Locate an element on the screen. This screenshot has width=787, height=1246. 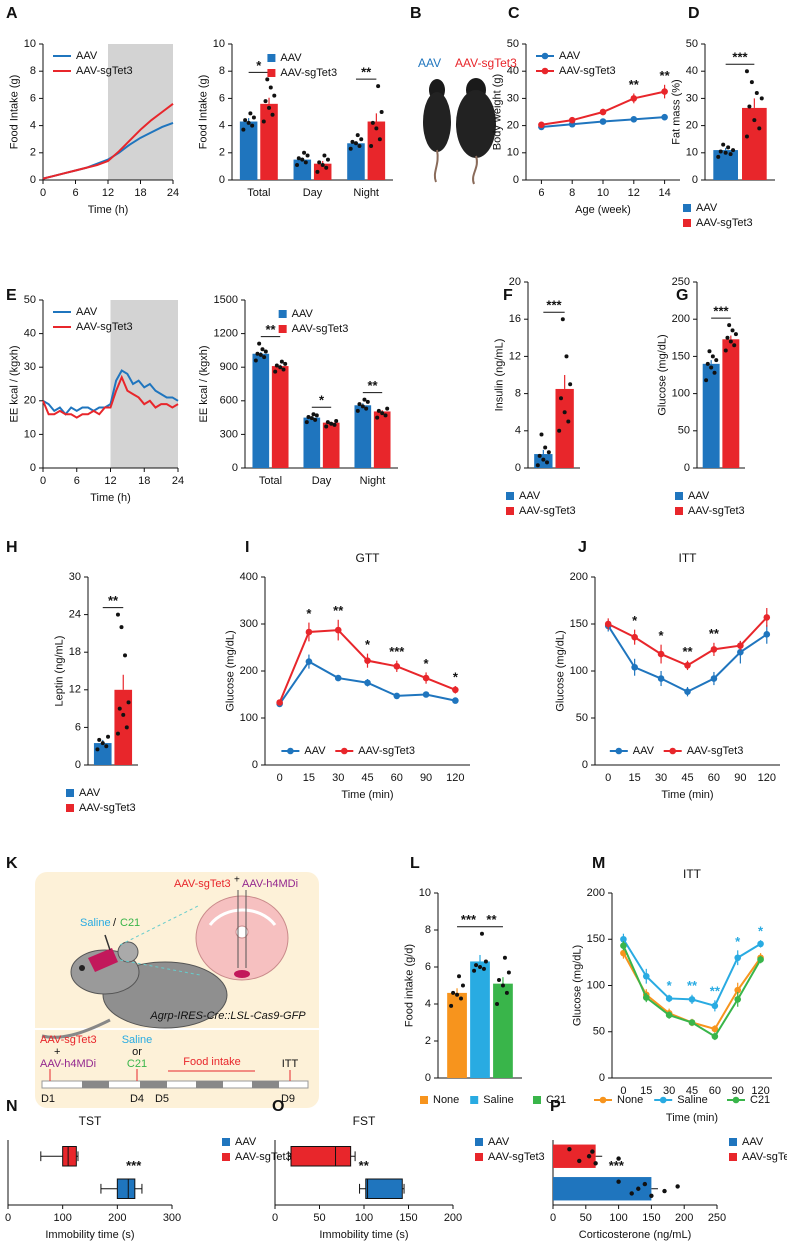
panel-b: B AAV AAV-sgTet3 is located at coordinates (463, 95).